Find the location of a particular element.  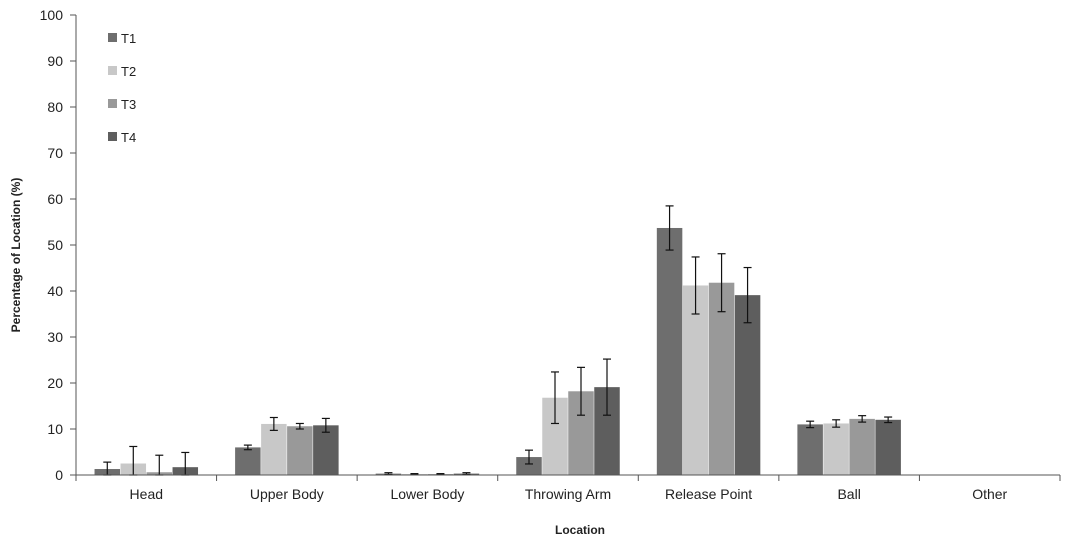

x-tick-label: Lower Body is located at coordinates (427, 494).